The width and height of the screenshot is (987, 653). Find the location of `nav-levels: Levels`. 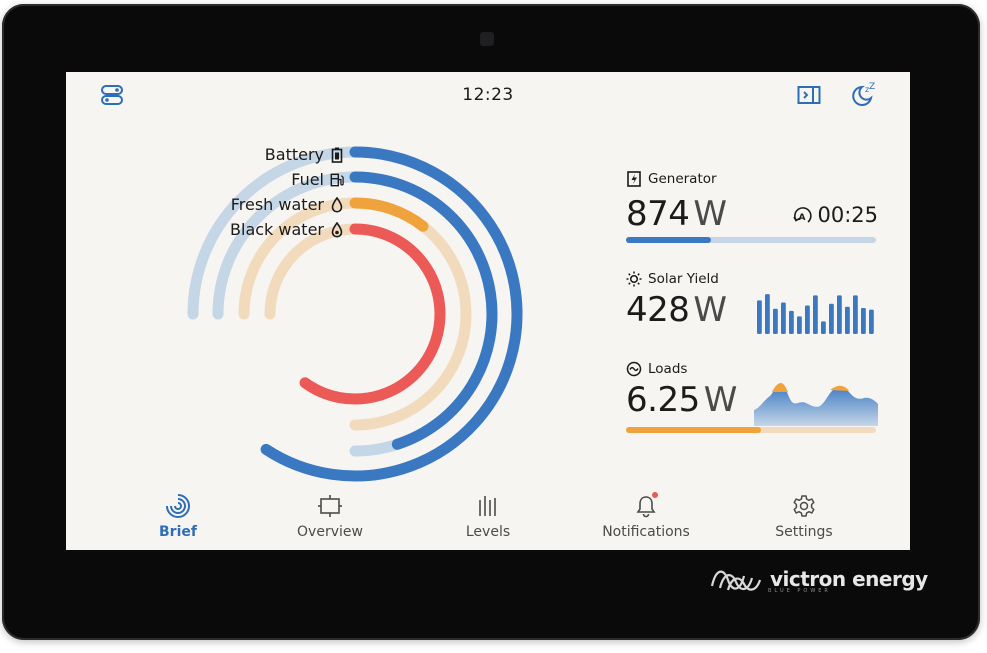

nav-levels: Levels is located at coordinates (488, 518).